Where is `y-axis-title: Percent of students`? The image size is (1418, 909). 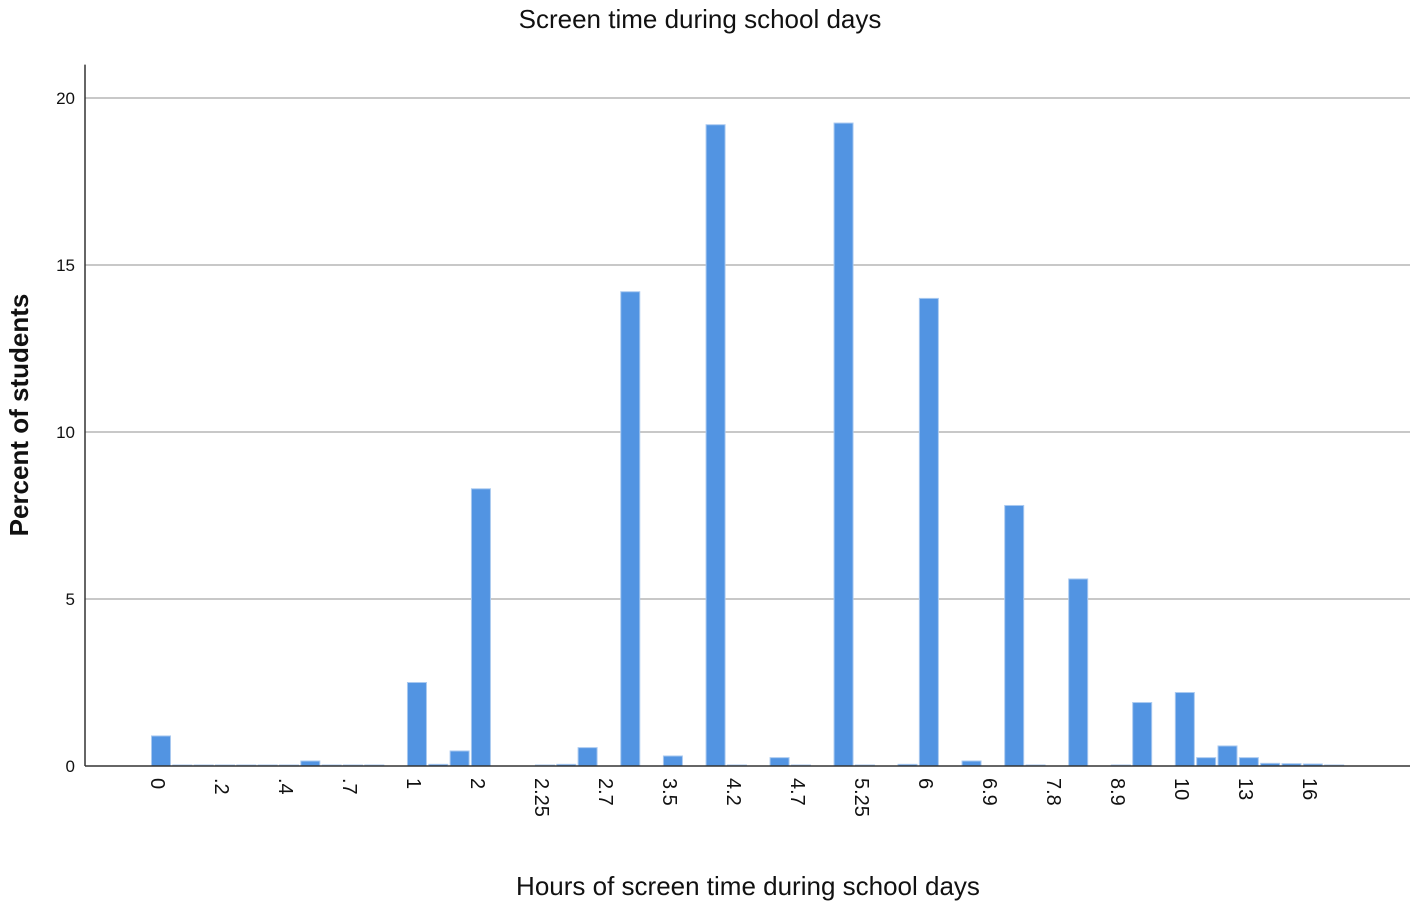
y-axis-title: Percent of students is located at coordinates (19, 415).